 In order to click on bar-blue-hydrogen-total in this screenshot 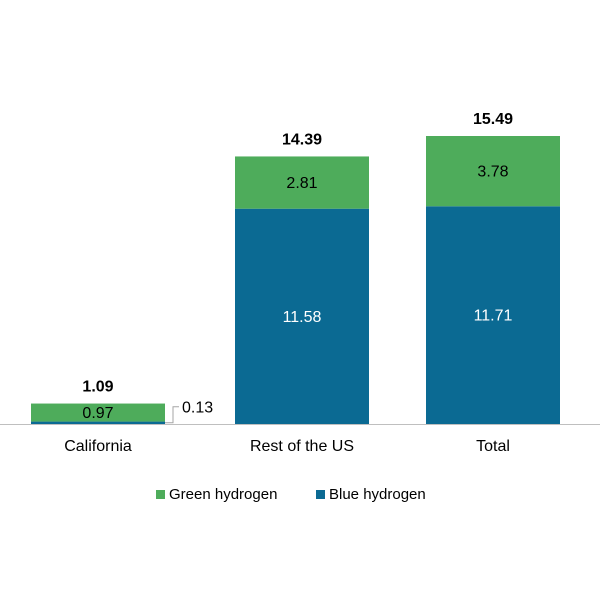, I will do `click(493, 315)`.